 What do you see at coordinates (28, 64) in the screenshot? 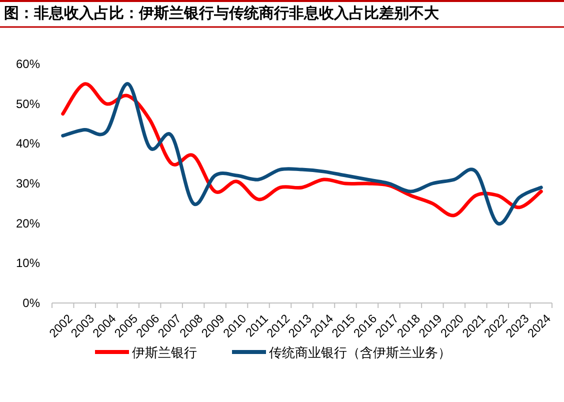
I see `y-tick-label: 60%` at bounding box center [28, 64].